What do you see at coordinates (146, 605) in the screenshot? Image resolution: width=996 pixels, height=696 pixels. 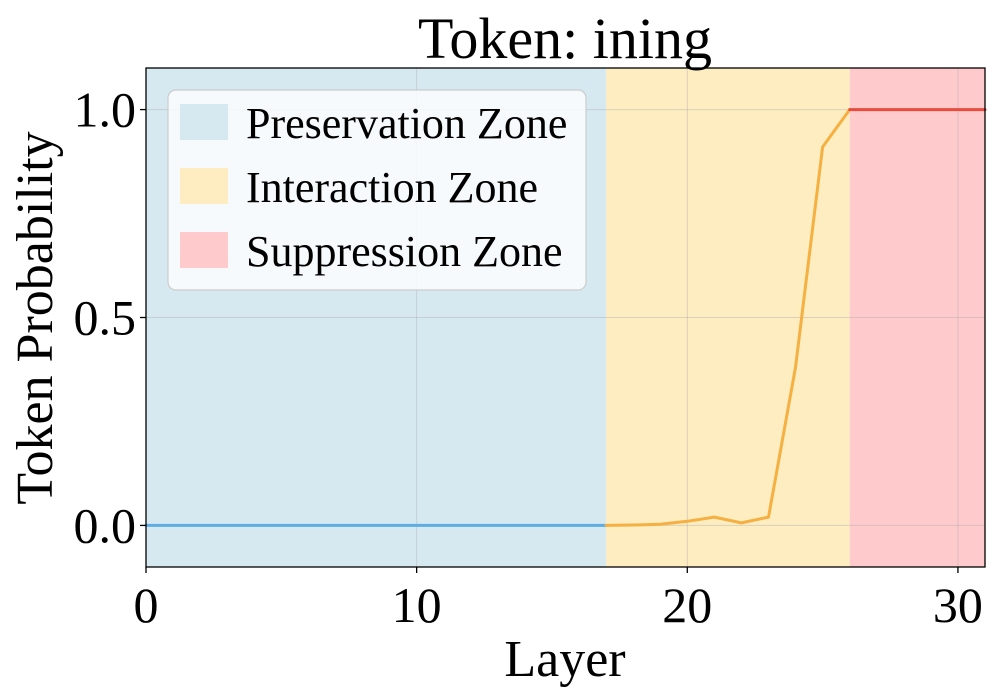 I see `x-tick-label: 0` at bounding box center [146, 605].